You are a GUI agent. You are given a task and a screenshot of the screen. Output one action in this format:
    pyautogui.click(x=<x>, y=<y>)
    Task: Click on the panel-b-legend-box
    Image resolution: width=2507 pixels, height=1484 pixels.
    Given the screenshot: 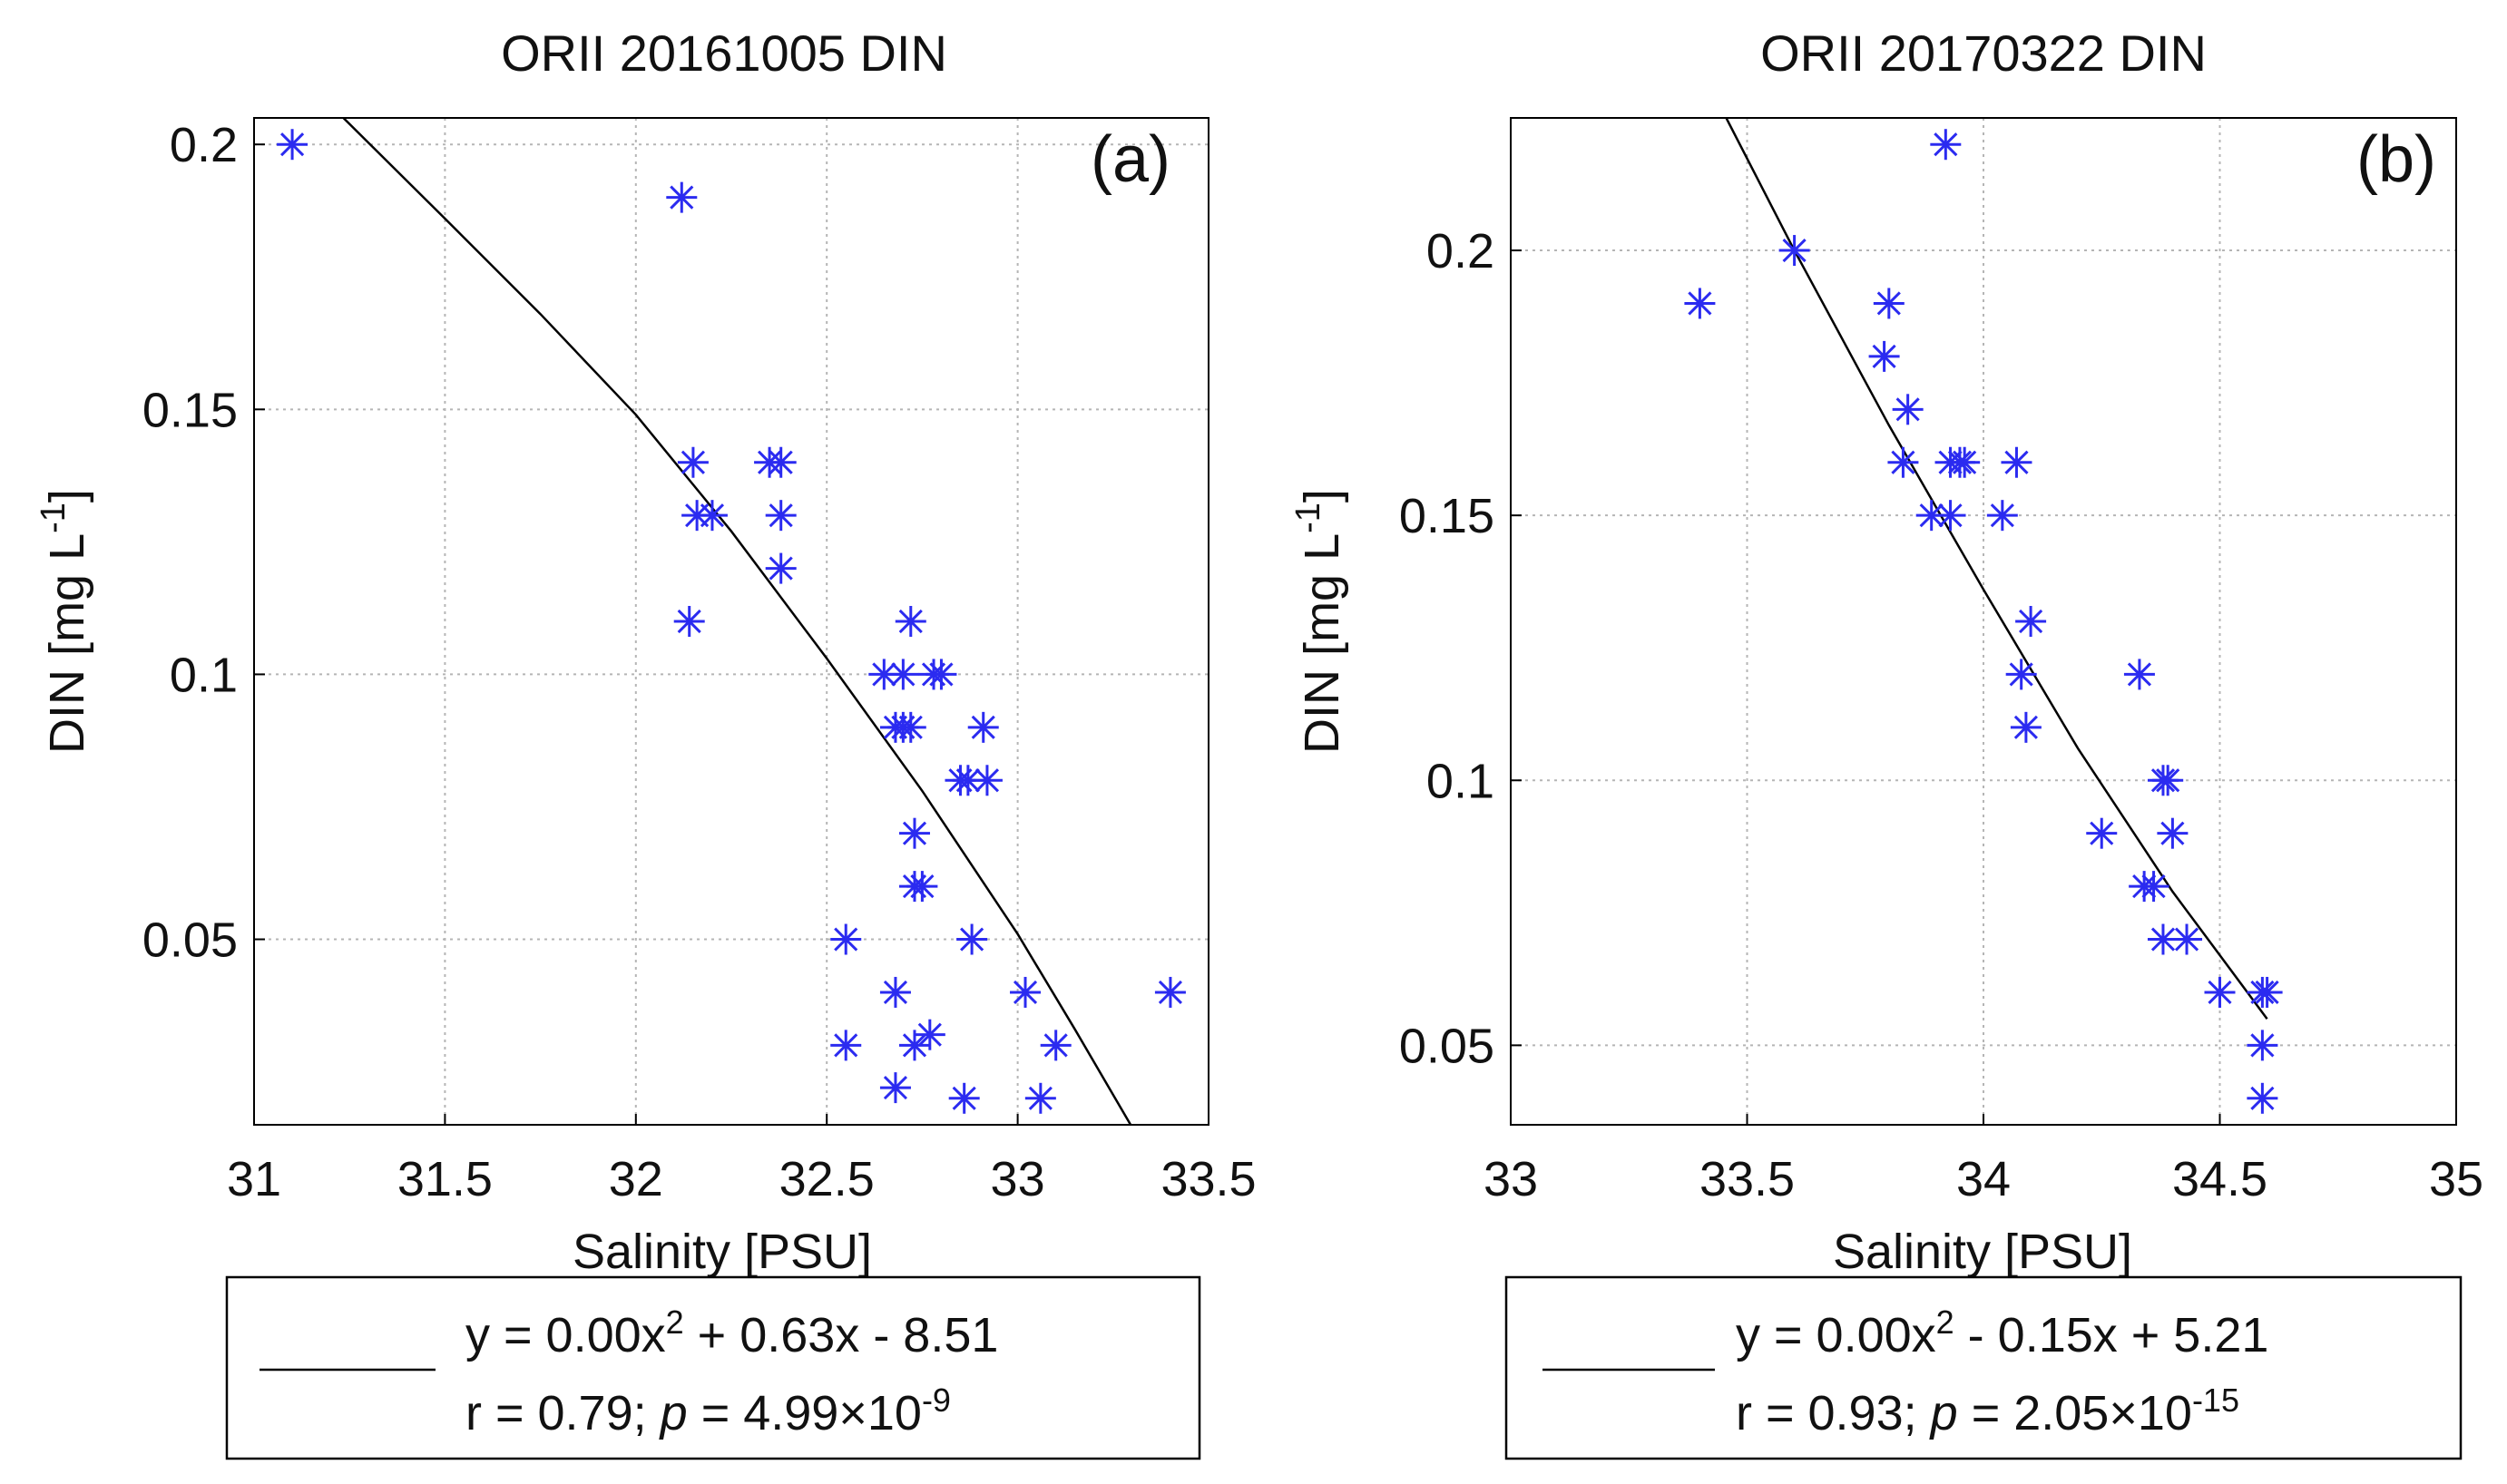 What is the action you would take?
    pyautogui.click(x=1983, y=1367)
    